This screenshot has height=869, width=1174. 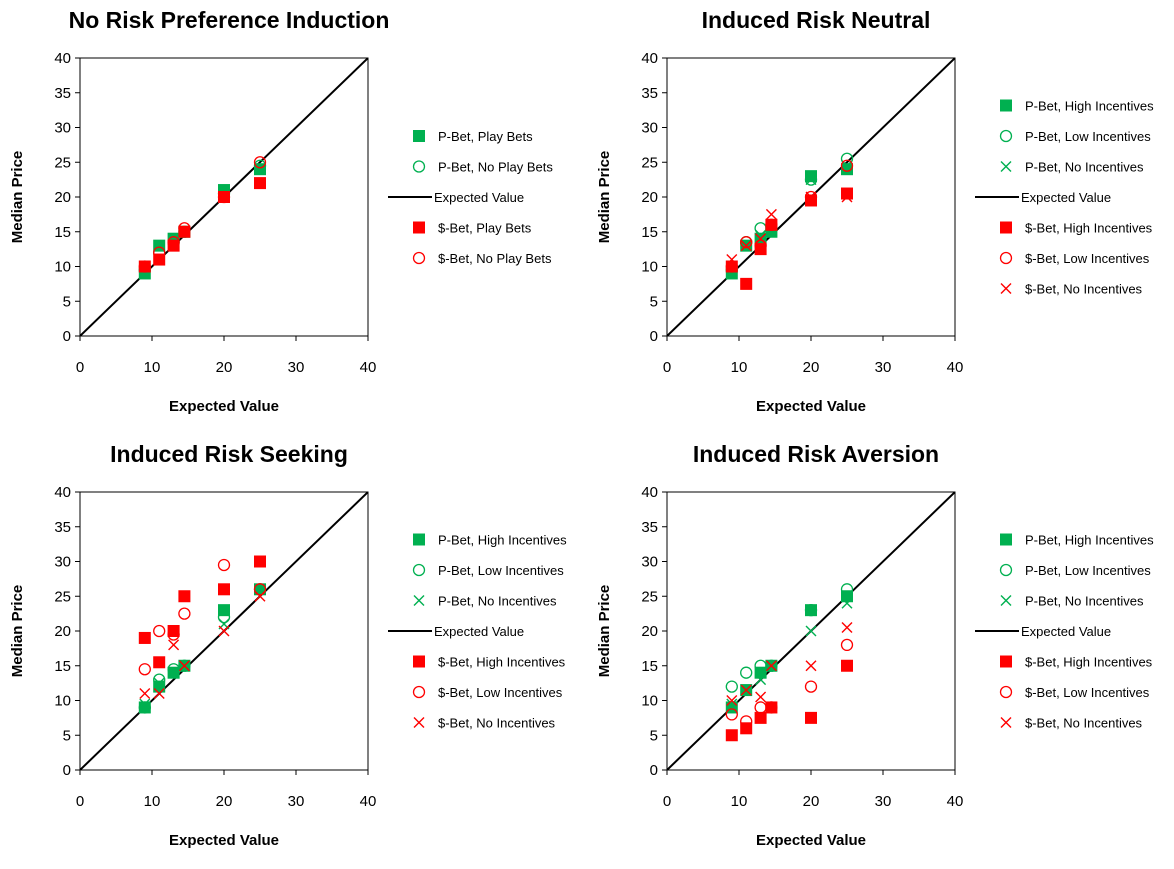 I want to click on x-axis-label: Expected Value, so click(x=811, y=840).